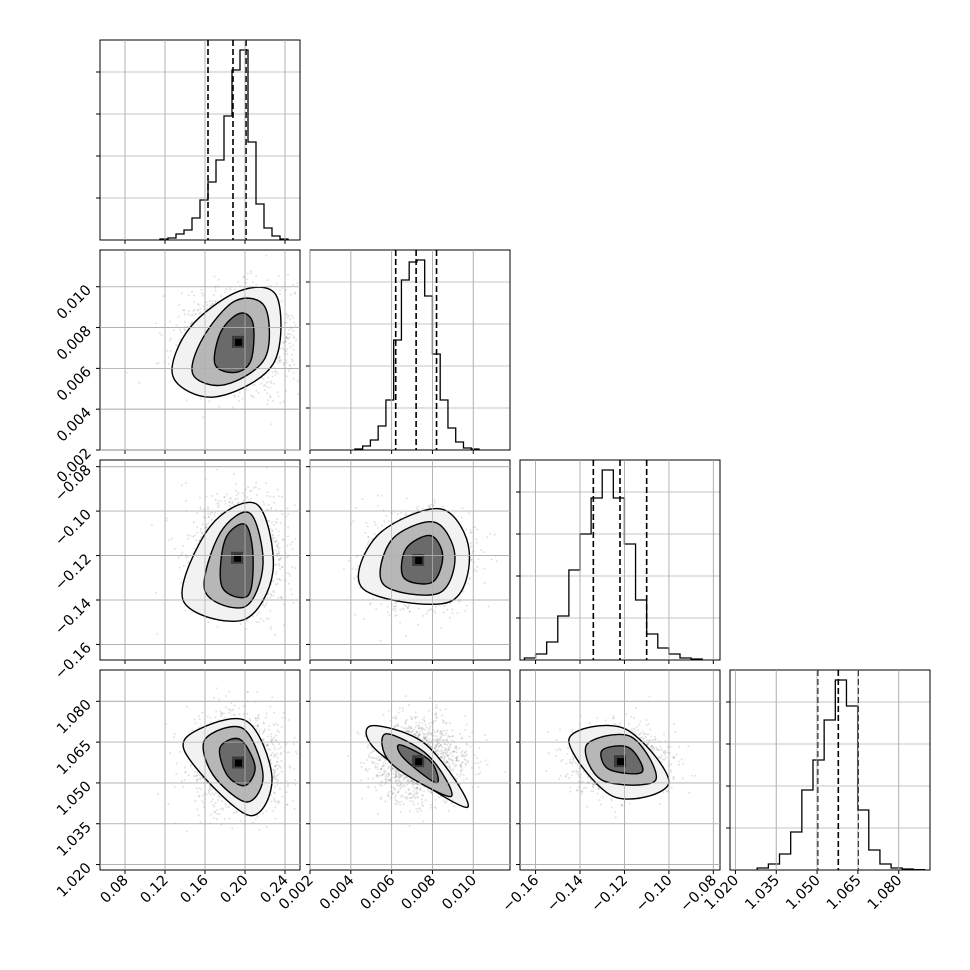 The width and height of the screenshot is (970, 970). Describe the element at coordinates (73, 572) in the screenshot. I see `y-tick-label: −0.12` at that location.